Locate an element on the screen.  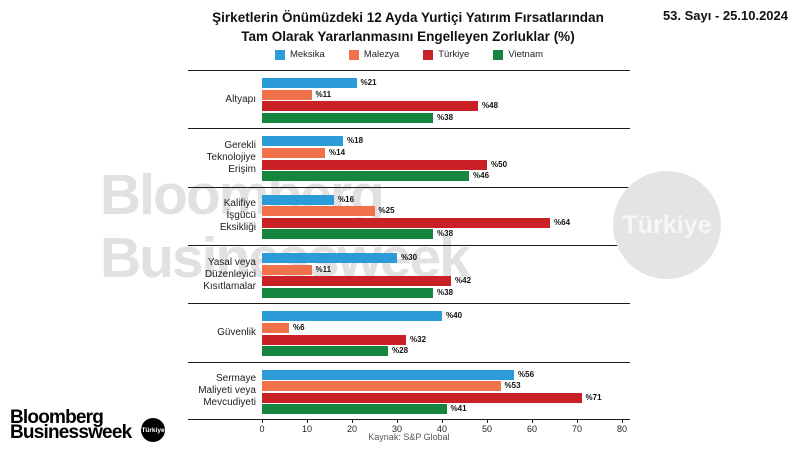
chart-group-1: Altyapı %21 %11 %48 %38 is located at coordinates (409, 99).